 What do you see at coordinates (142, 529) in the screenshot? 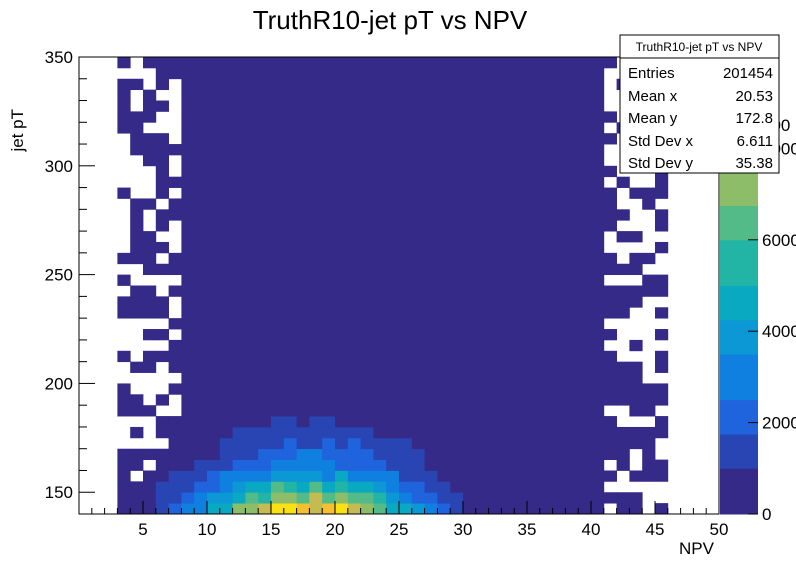
I see `x-tick-label: 5` at bounding box center [142, 529].